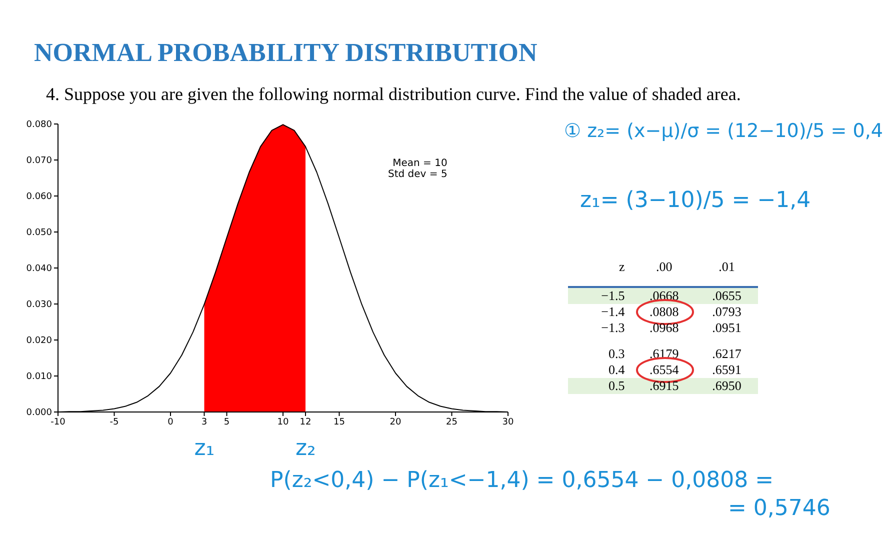 Image resolution: width=885 pixels, height=534 pixels. Describe the element at coordinates (396, 422) in the screenshot. I see `x-tick-label: 20` at that location.